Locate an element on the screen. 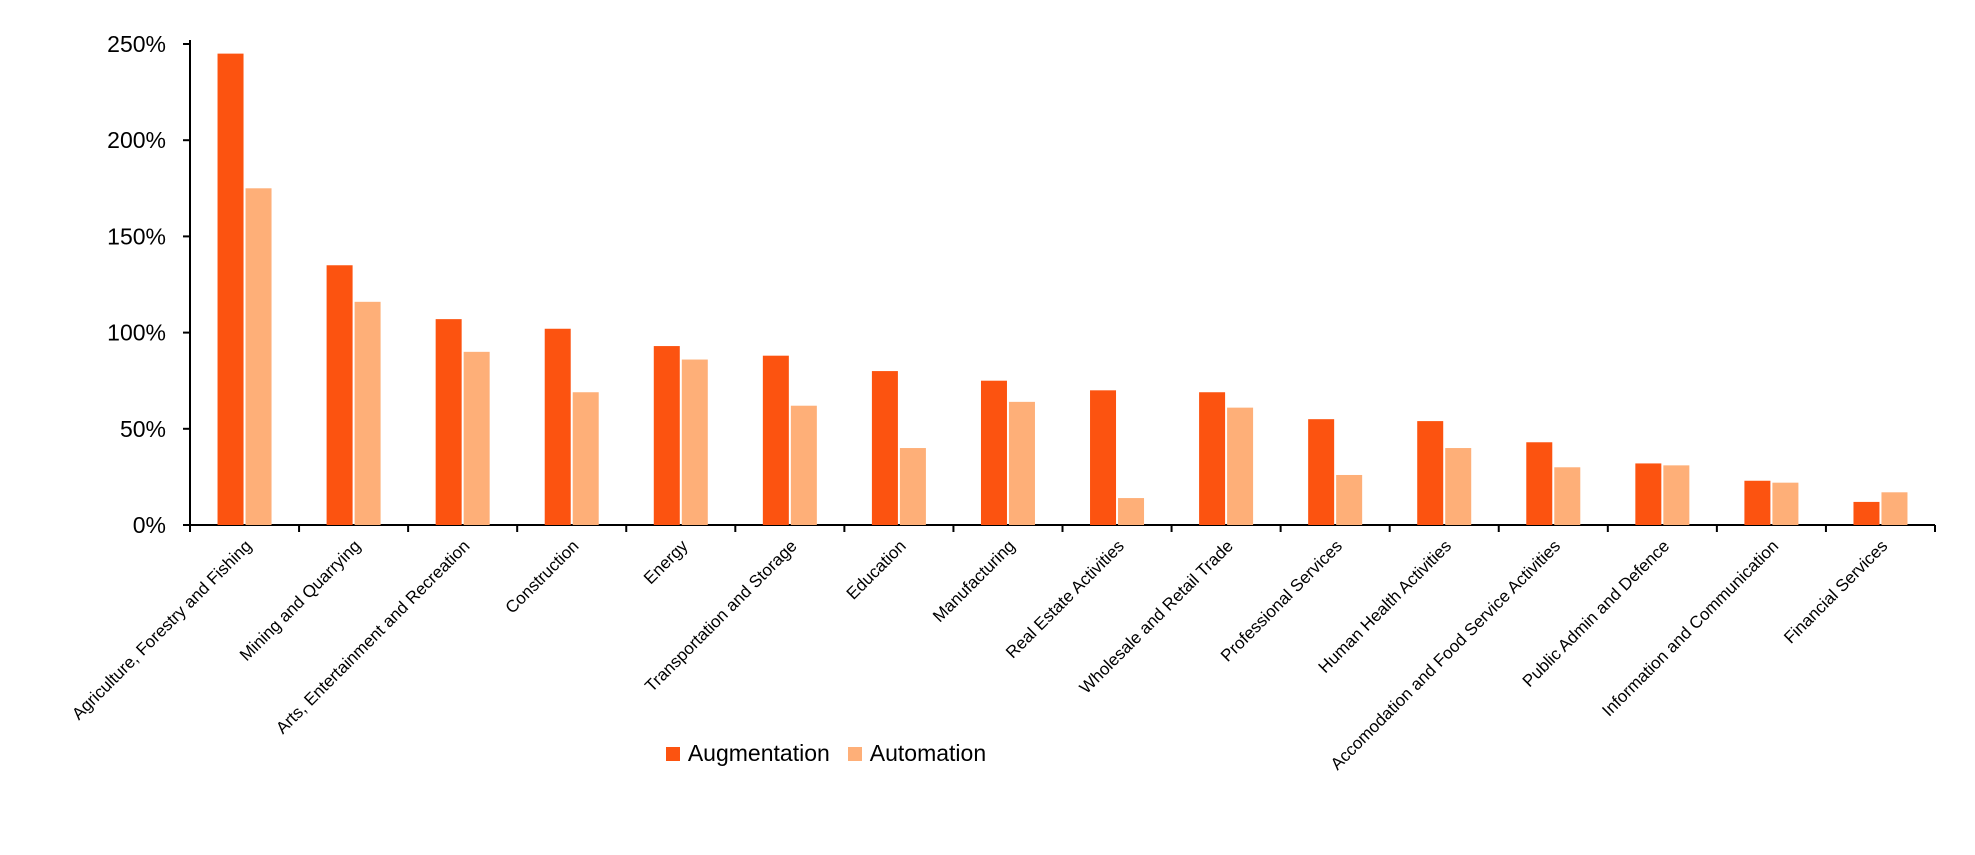 This screenshot has width=1975, height=855. category-label: Mining and Quarrying is located at coordinates (300, 600).